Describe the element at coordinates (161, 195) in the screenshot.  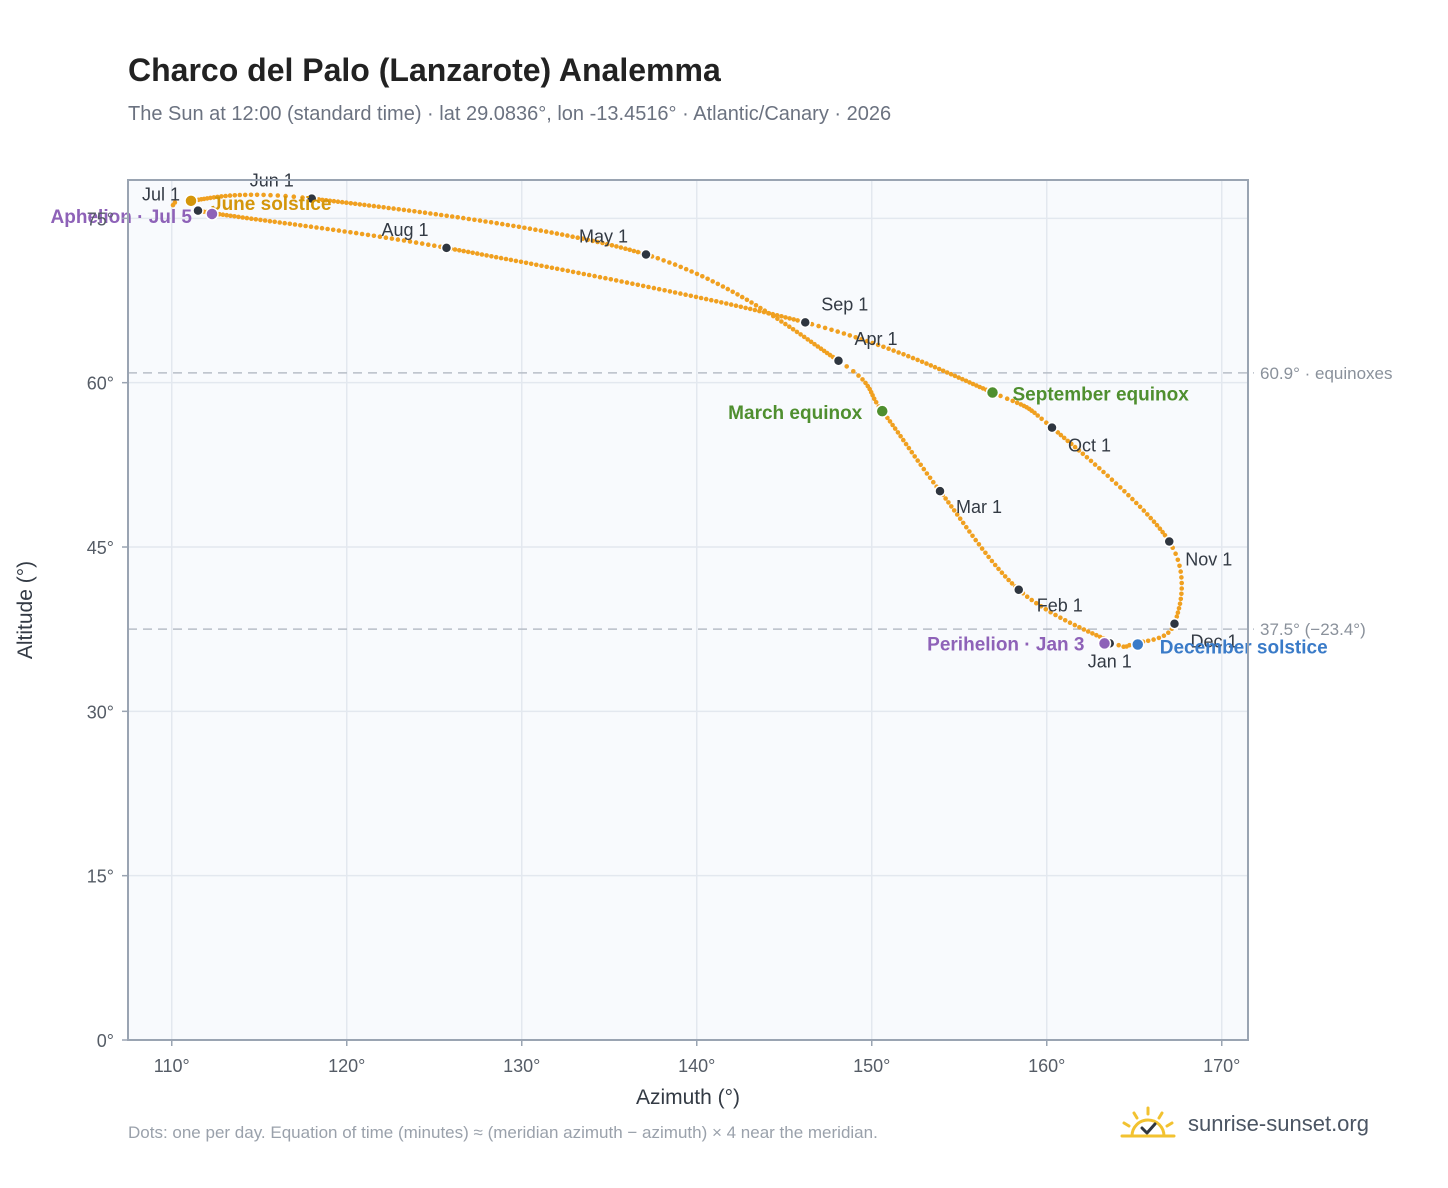
I see `month-marker-label: Jul 1` at that location.